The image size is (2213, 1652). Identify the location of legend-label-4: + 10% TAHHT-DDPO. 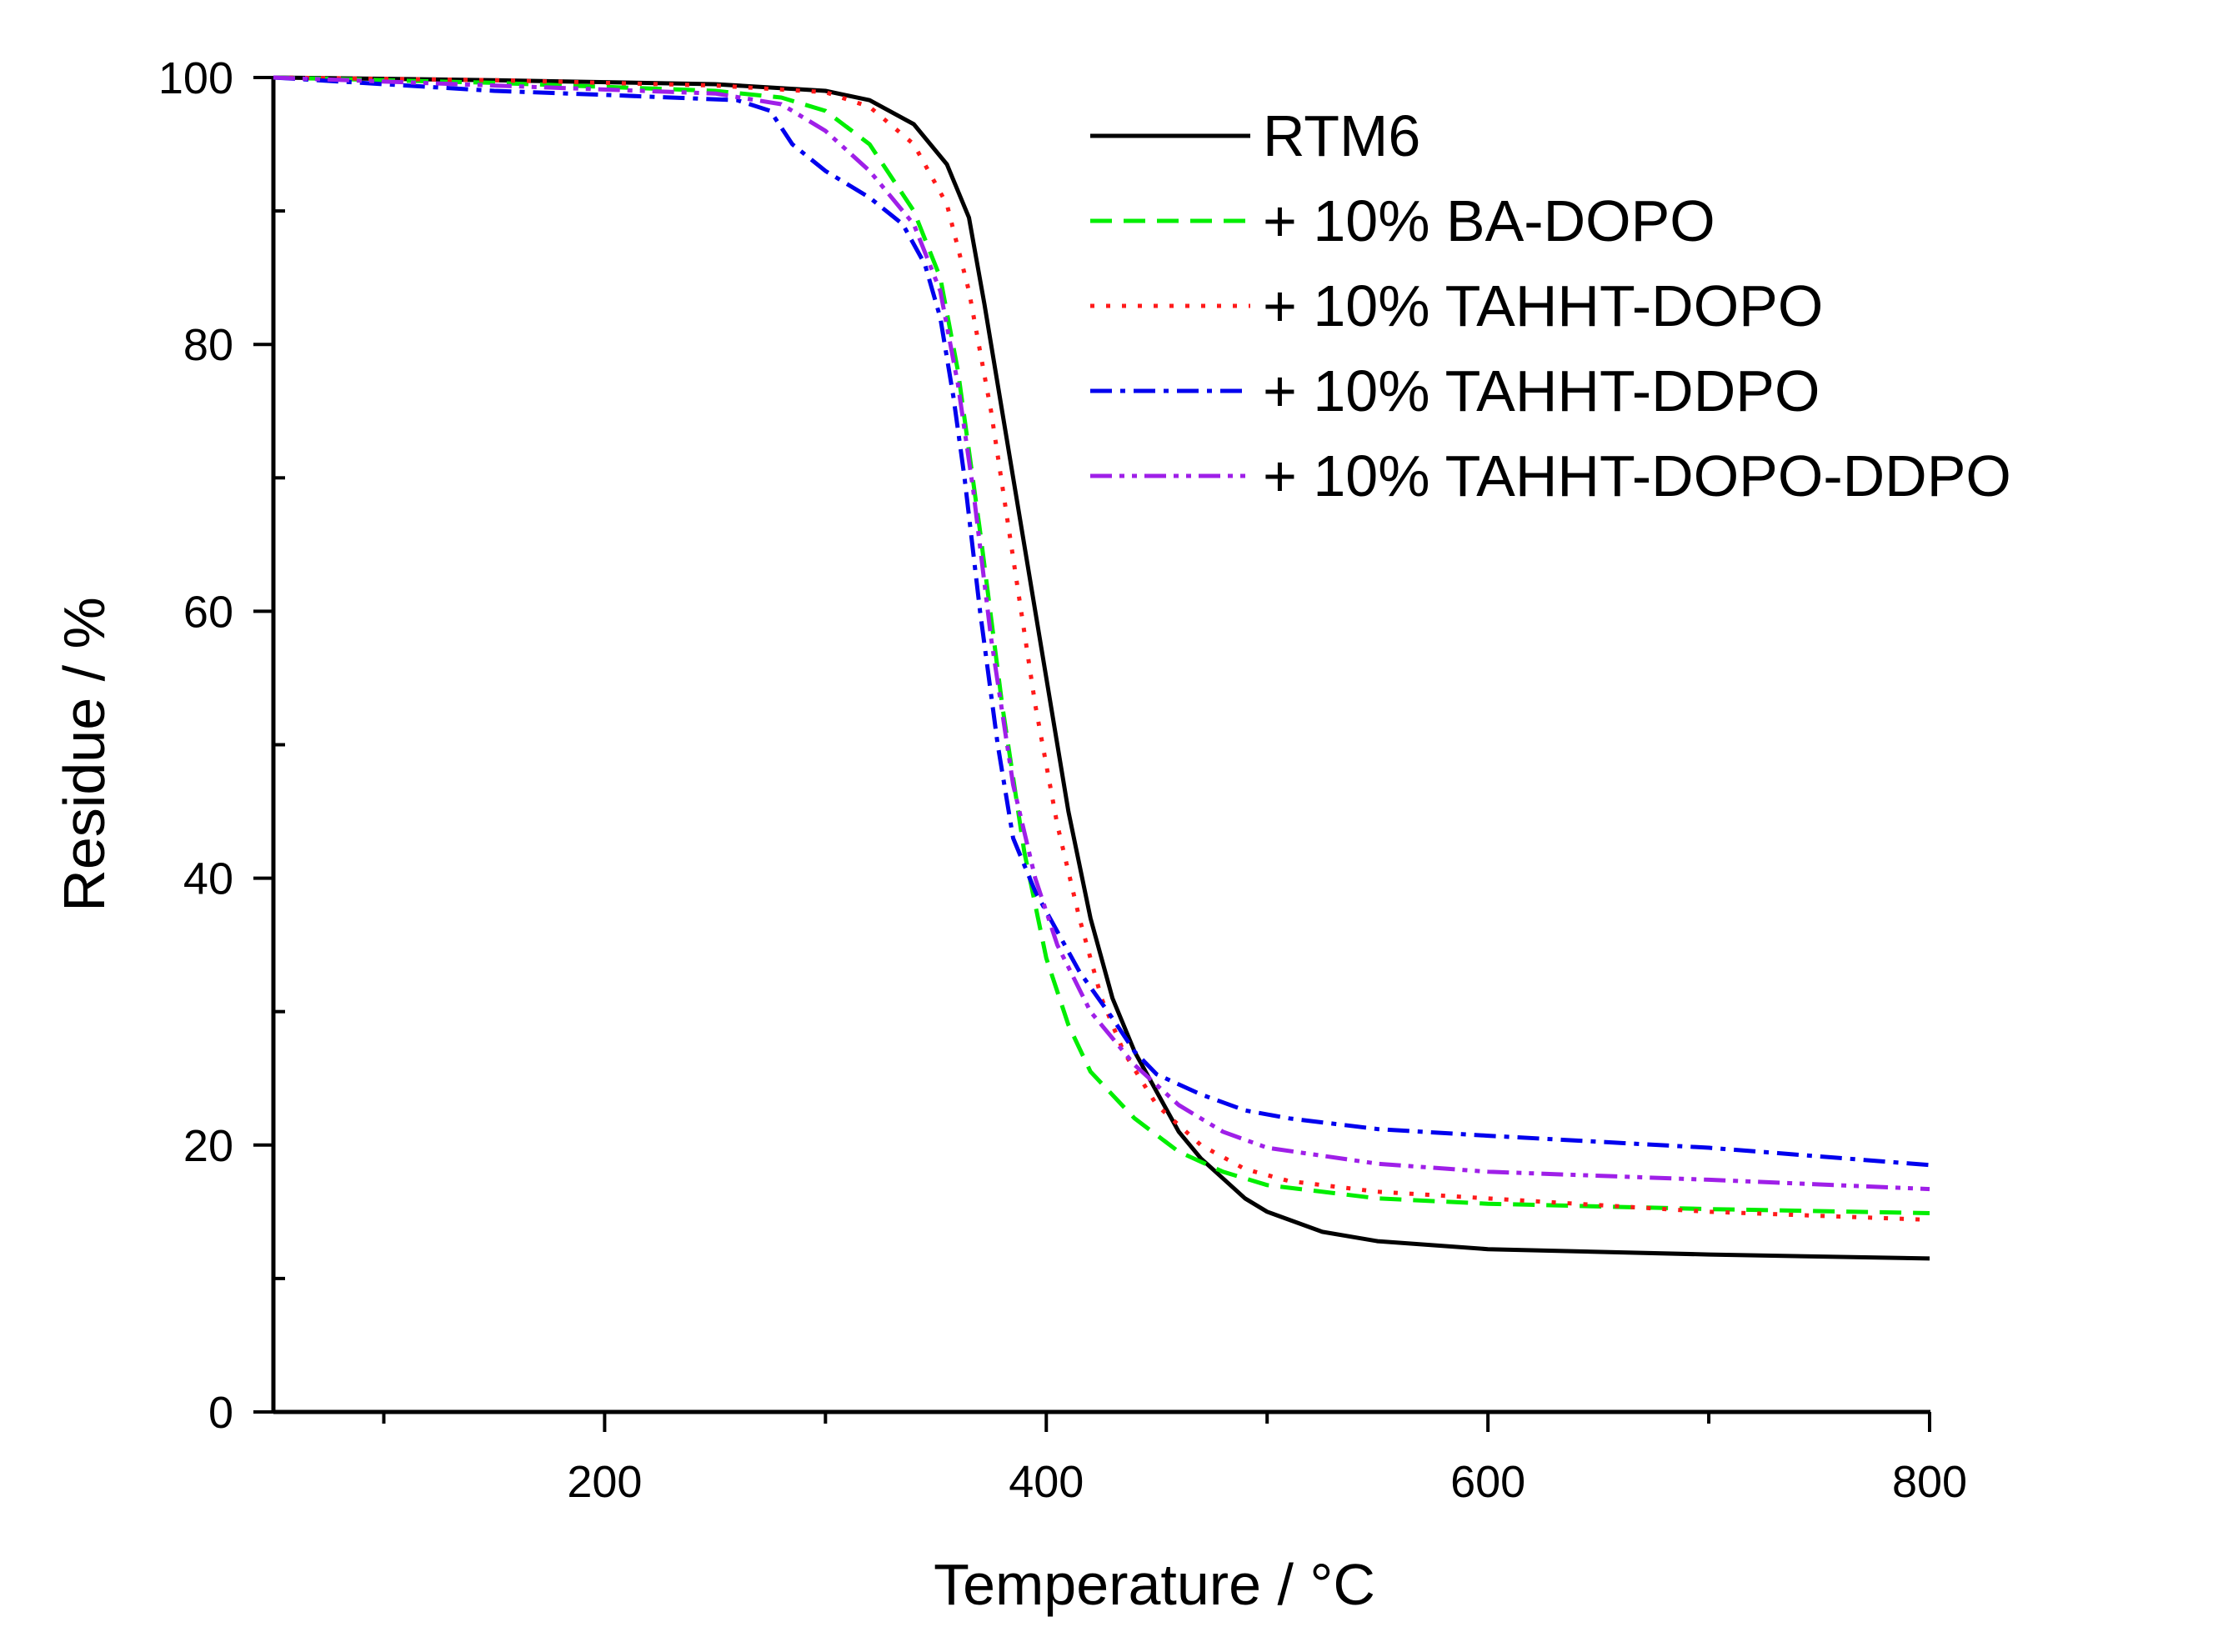
(1541, 390).